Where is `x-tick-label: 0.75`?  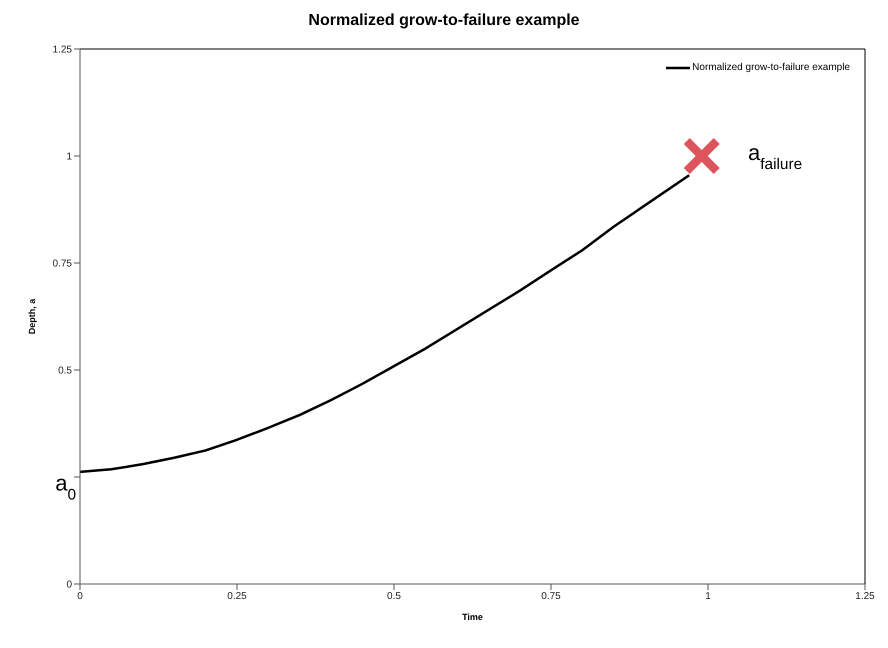
x-tick-label: 0.75 is located at coordinates (551, 596).